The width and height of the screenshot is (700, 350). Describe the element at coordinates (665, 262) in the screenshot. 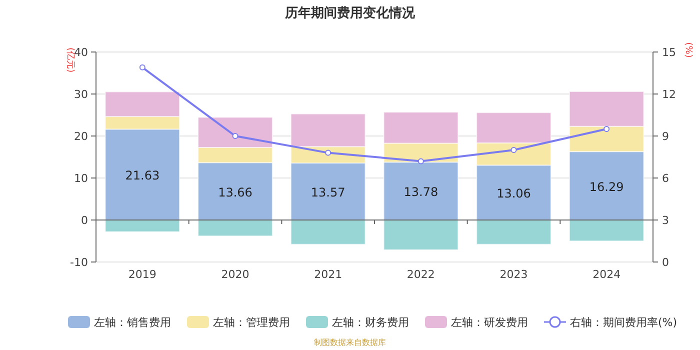

I see `y2-tick-label: 0` at that location.